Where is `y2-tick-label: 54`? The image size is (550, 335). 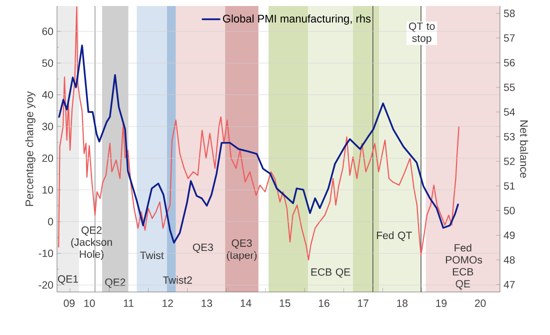
y2-tick-label: 54 is located at coordinates (509, 112).